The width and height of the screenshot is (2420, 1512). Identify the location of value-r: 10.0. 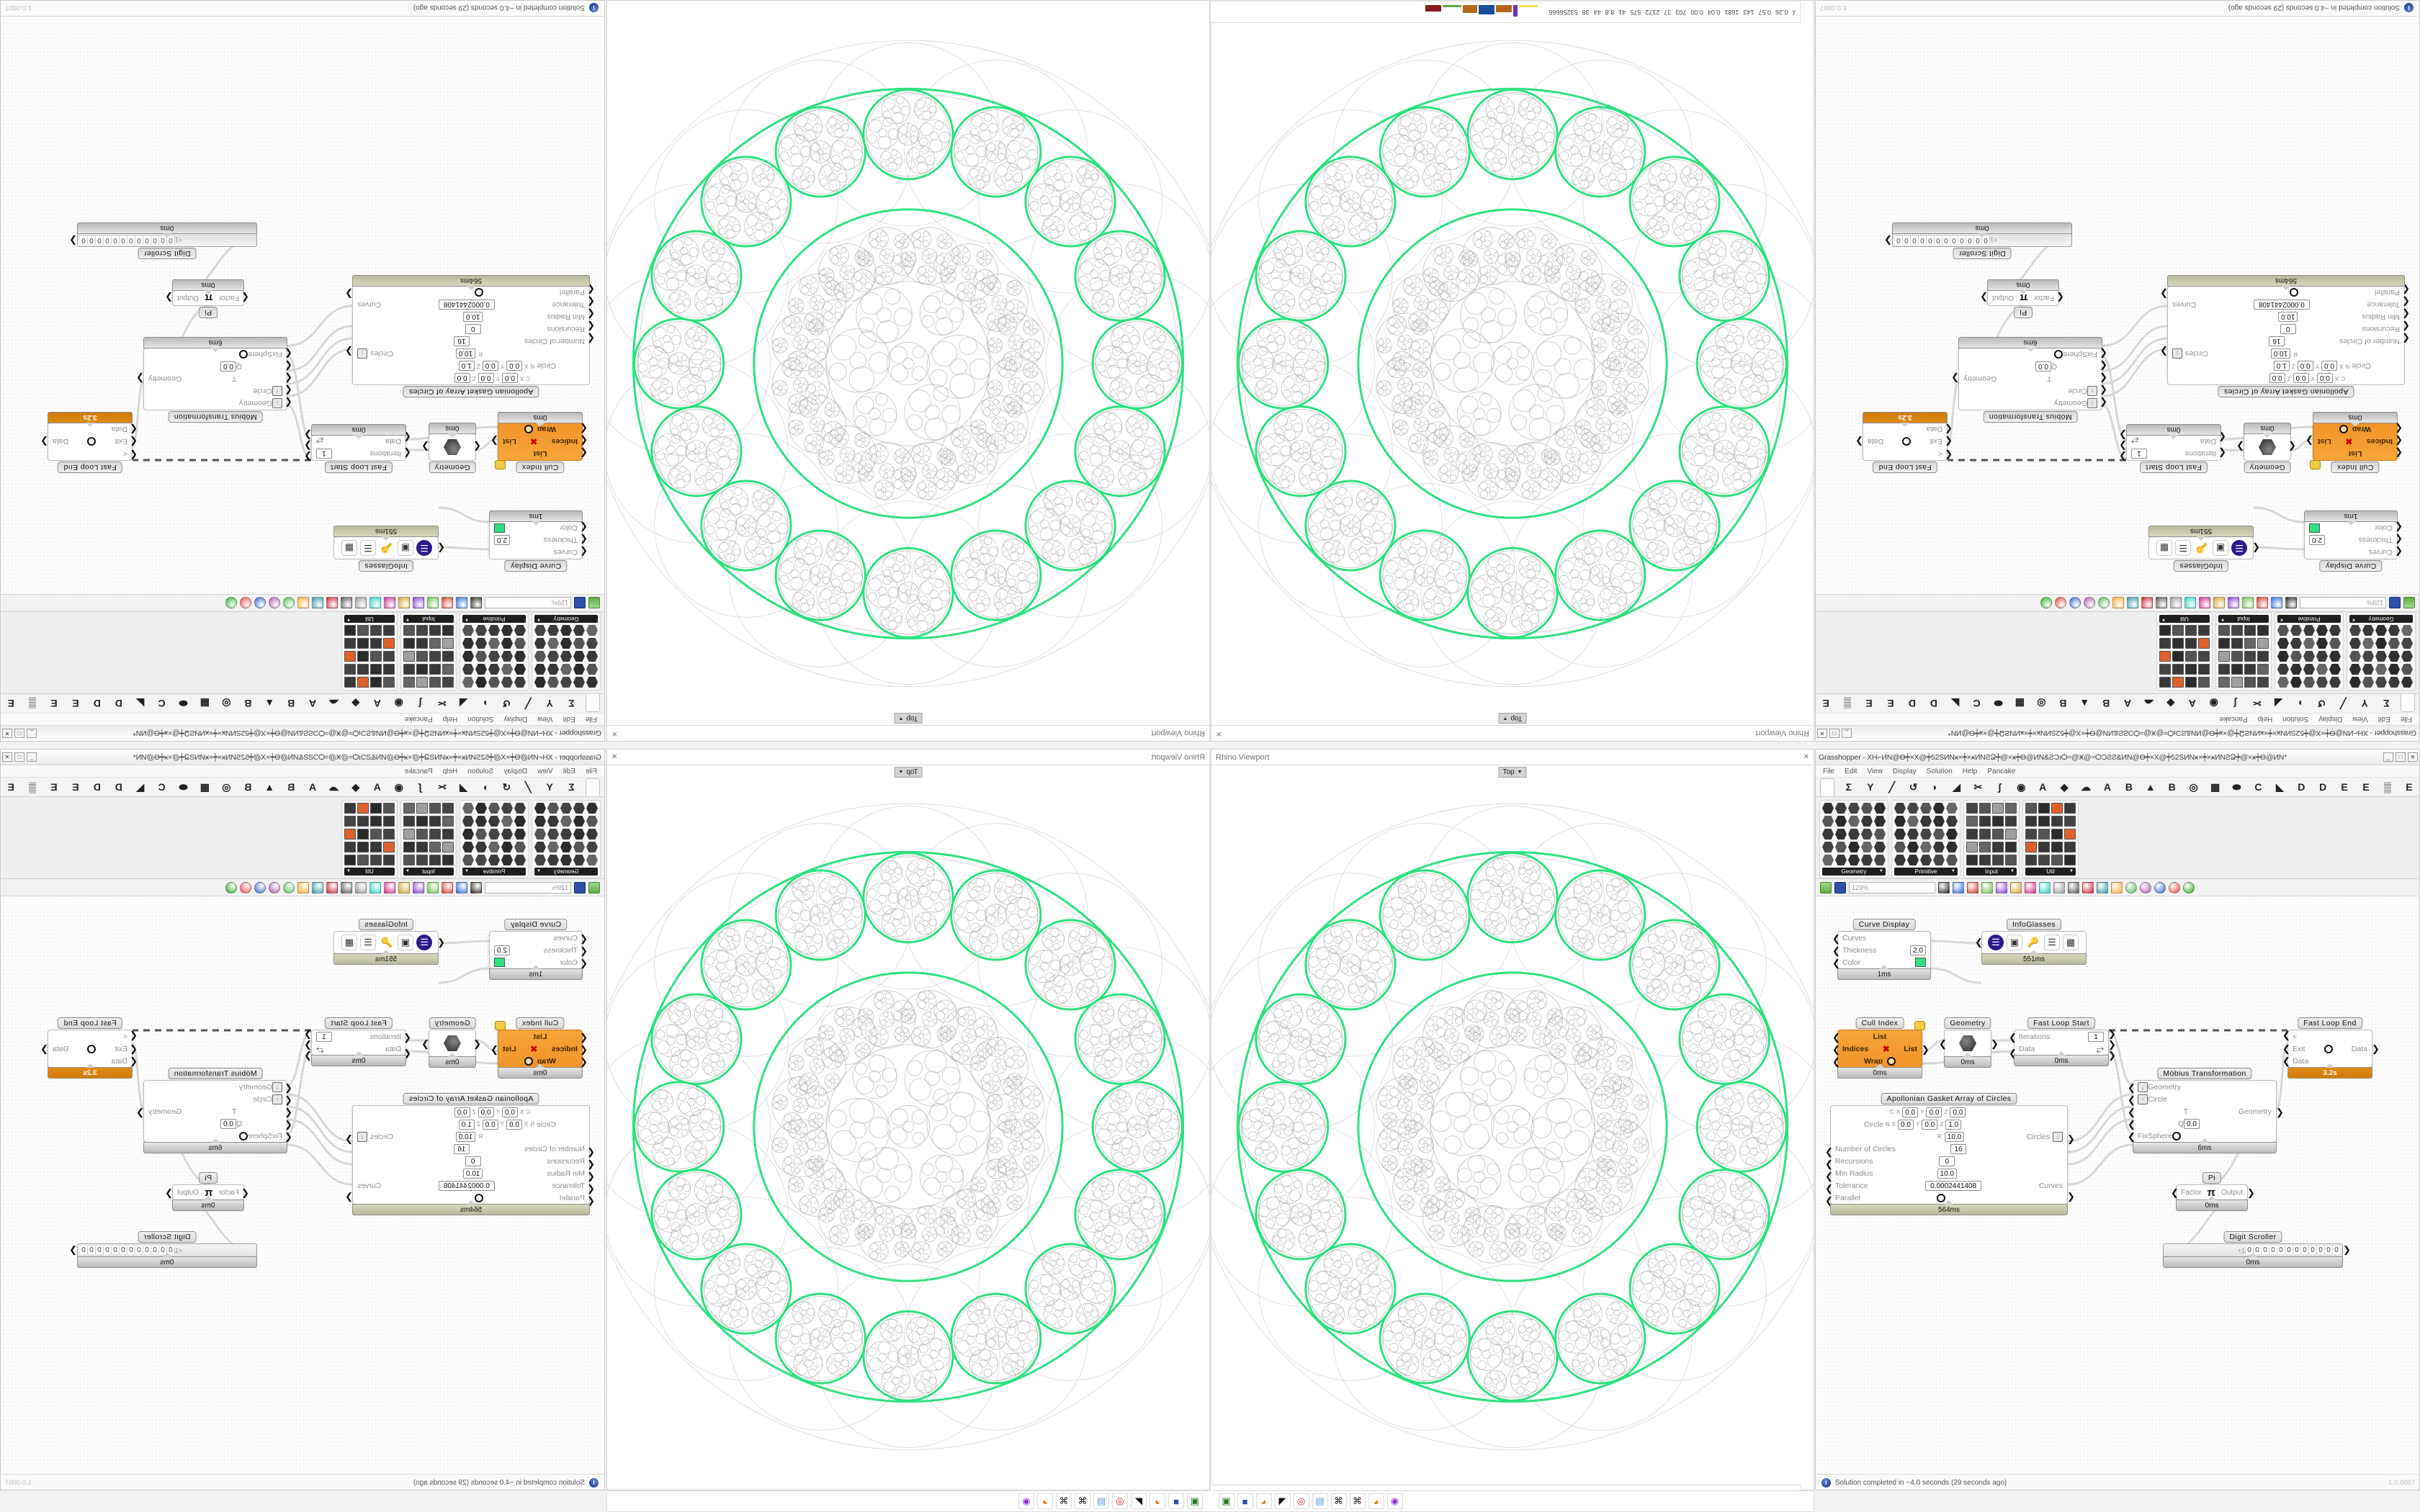
(2280, 353).